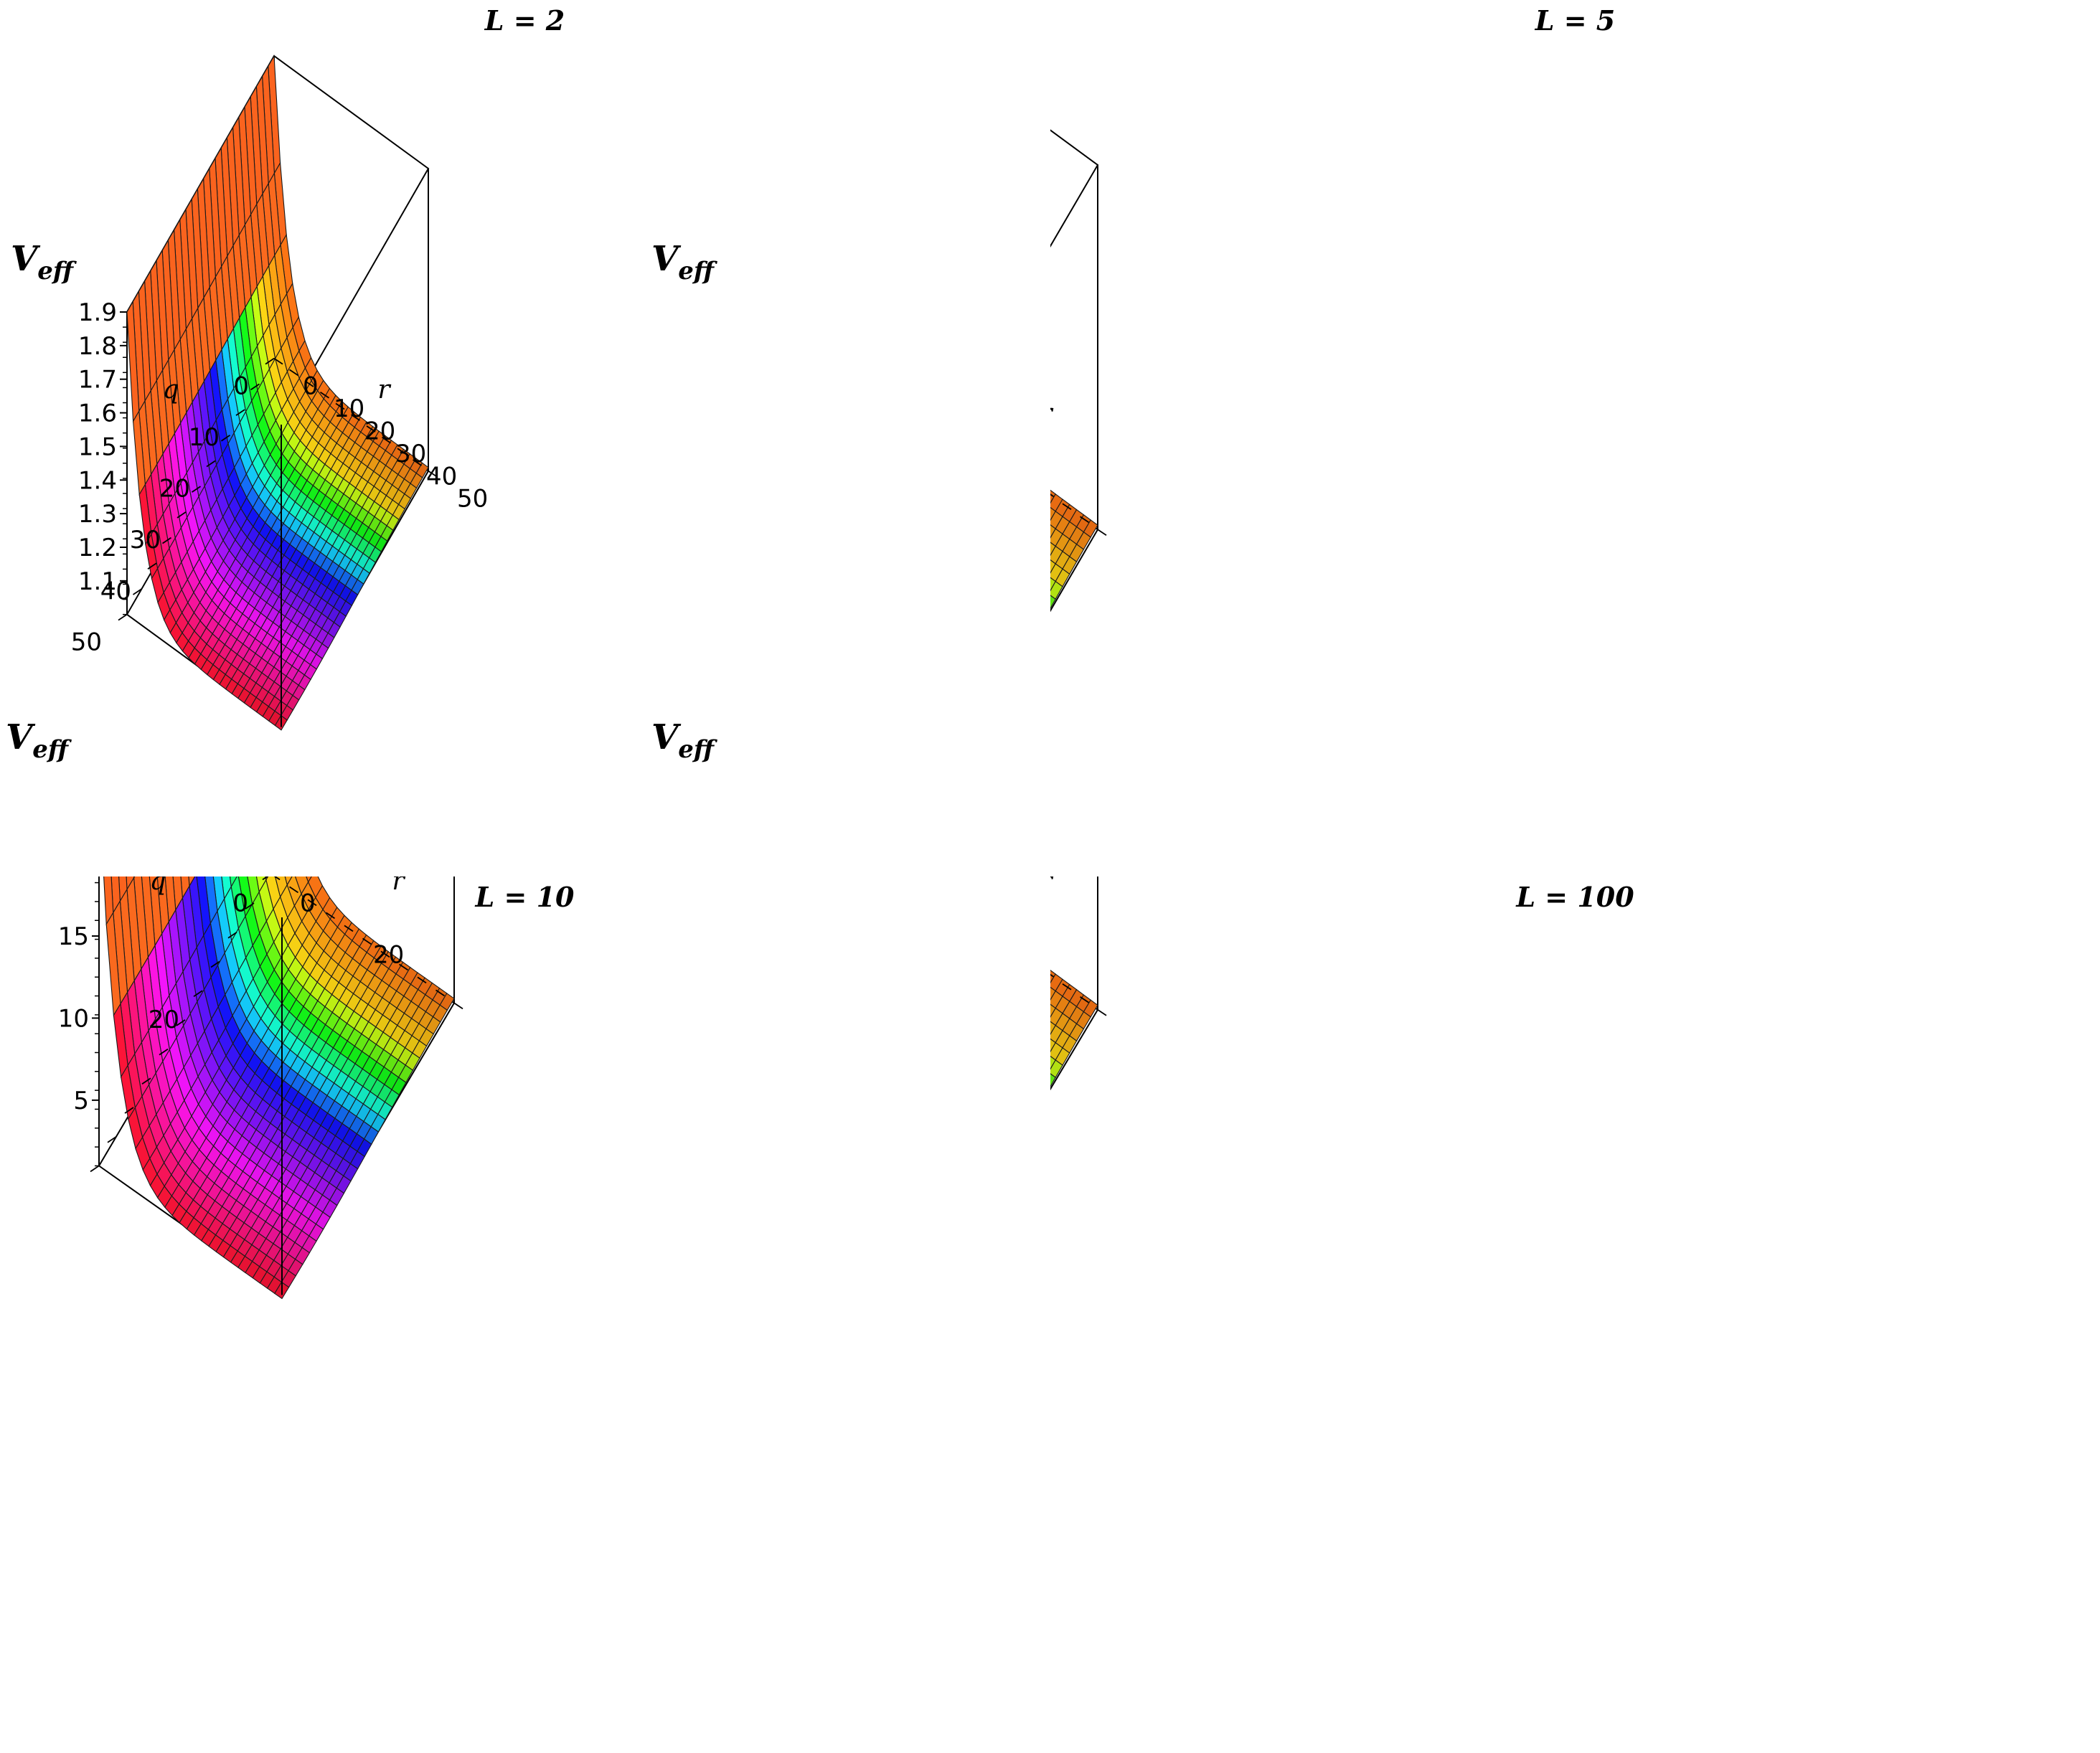 The width and height of the screenshot is (2100, 1753). Describe the element at coordinates (97, 346) in the screenshot. I see `z-tick-label: 1.8` at that location.